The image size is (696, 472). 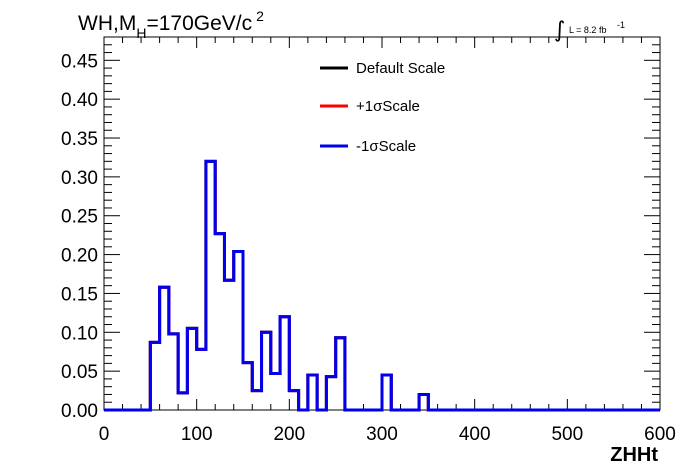 I want to click on y-tick-label: 0.40, so click(x=79, y=100).